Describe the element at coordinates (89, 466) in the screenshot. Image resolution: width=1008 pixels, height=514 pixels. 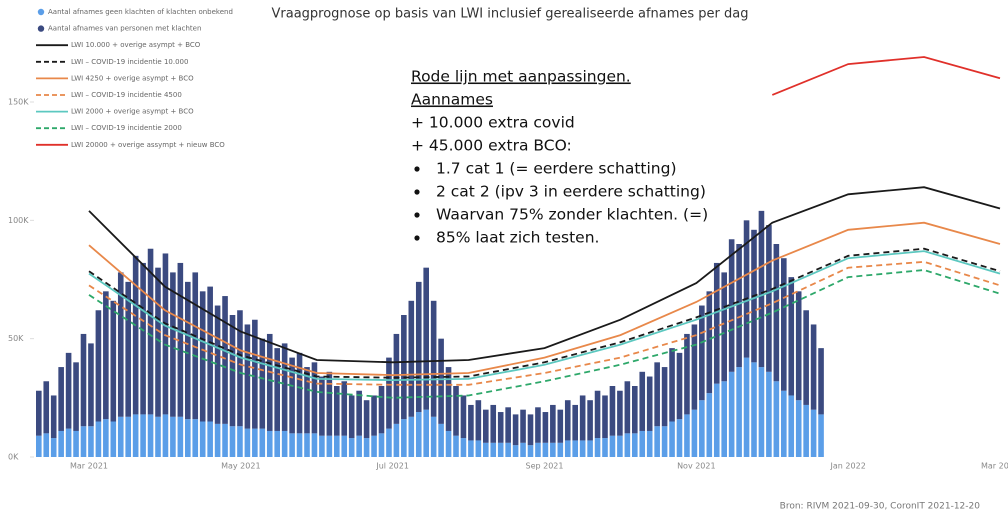
I see `x-tick-label: Mar 2021` at that location.